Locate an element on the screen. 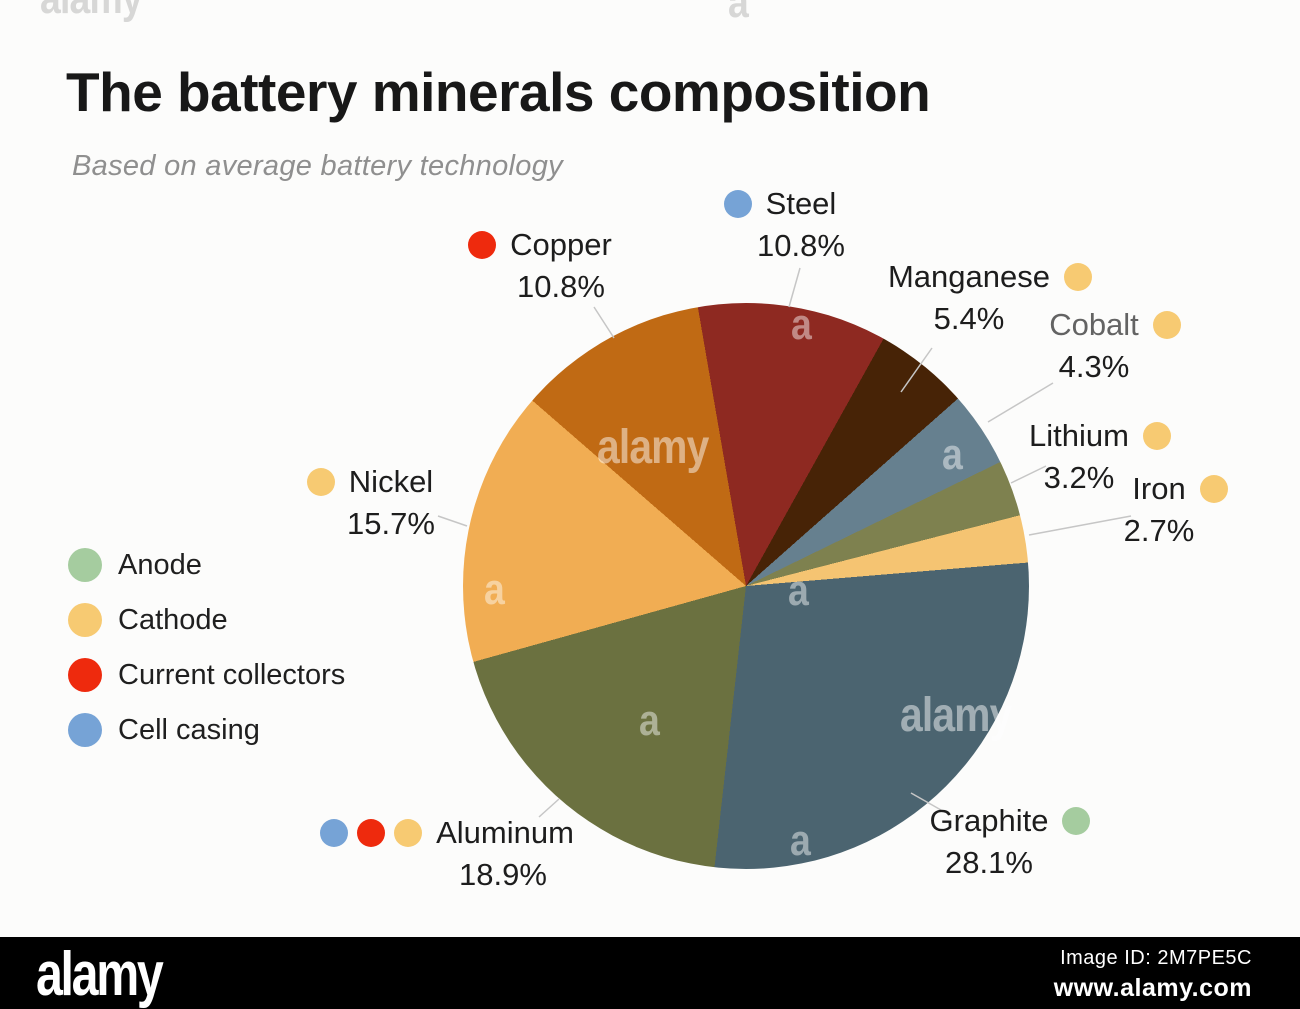 Image resolution: width=1300 pixels, height=1009 pixels. legend-label: Cathode is located at coordinates (173, 619).